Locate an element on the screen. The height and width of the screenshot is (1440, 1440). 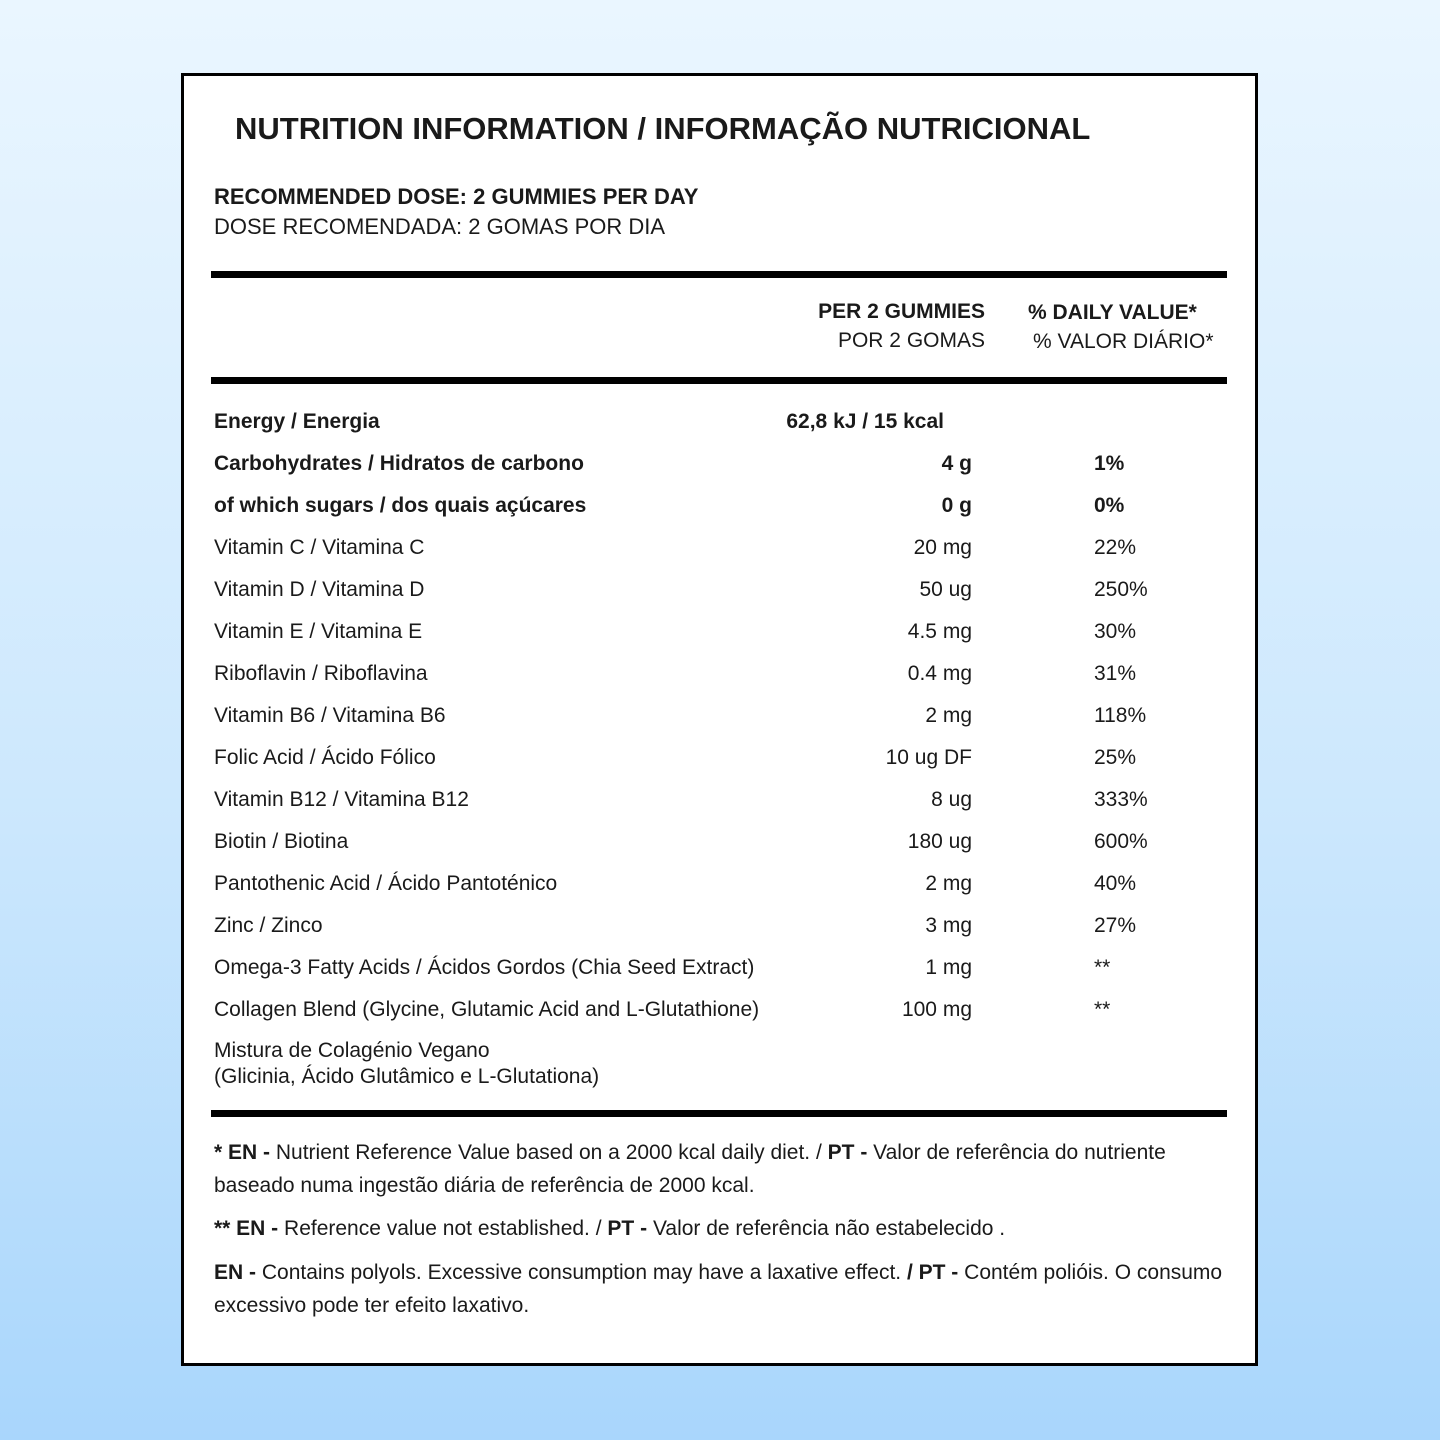
dose-en: RECOMMENDED DOSE: 2 GUMMIES PER DAY is located at coordinates (456, 196).